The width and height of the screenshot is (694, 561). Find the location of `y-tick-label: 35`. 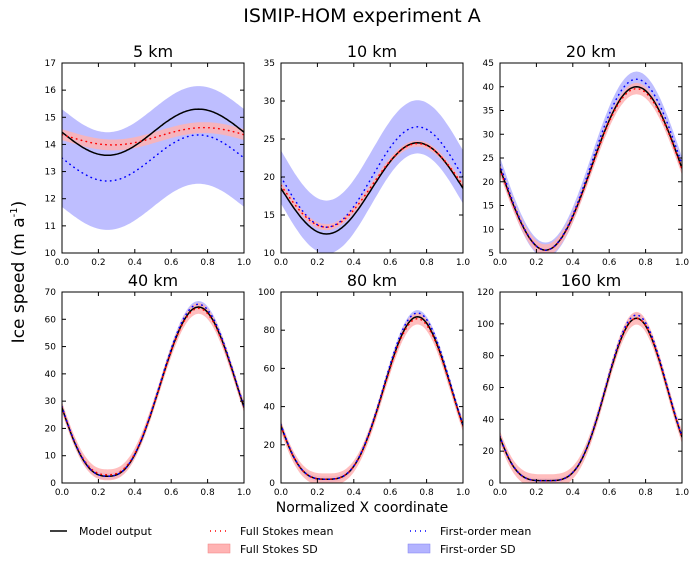

y-tick-label: 35 is located at coordinates (488, 112).